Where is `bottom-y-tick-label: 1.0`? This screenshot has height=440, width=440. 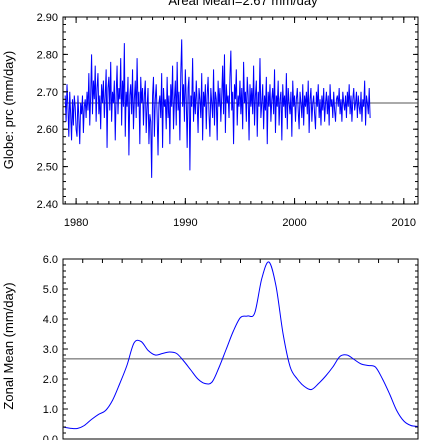
bottom-y-tick-label: 1.0 is located at coordinates (50, 410).